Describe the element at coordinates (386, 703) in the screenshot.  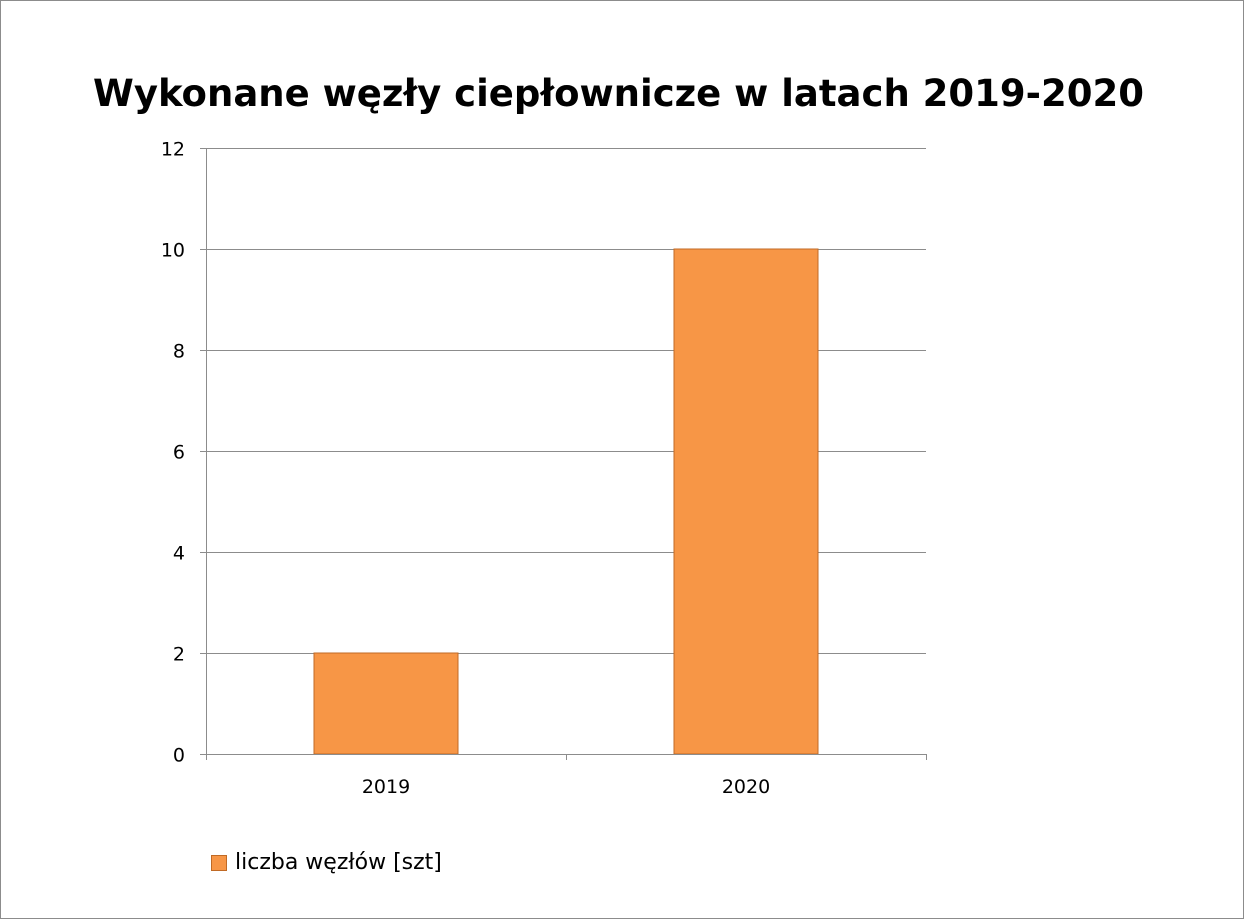
I see `bar-2019` at that location.